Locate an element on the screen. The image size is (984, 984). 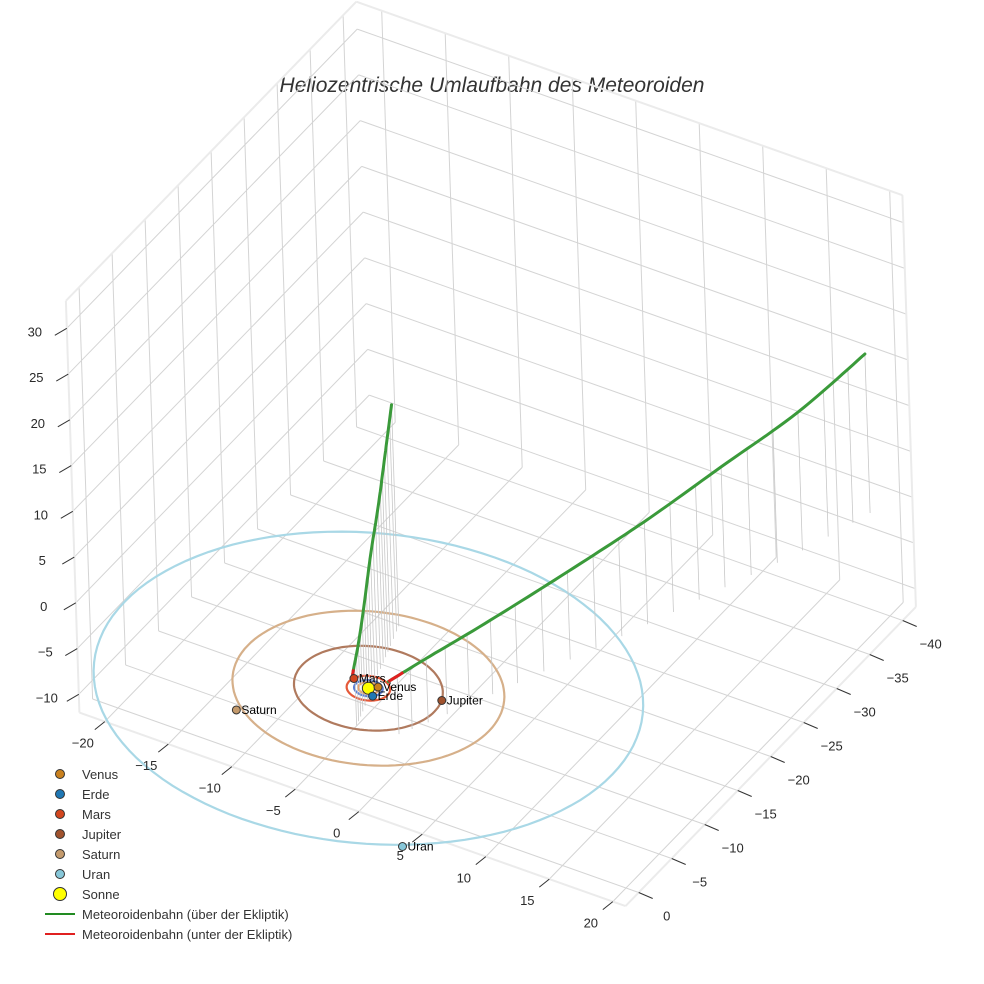
legend-label: Meteoroidenbahn (unter der Ekliptik) is located at coordinates (187, 934).